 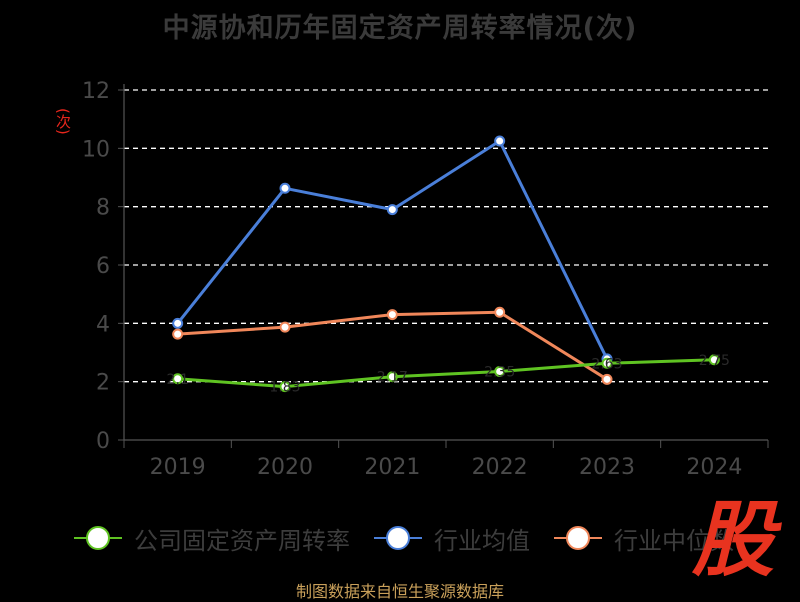 What do you see at coordinates (242, 540) in the screenshot?
I see `legend-label: 公司固定资产周转率` at bounding box center [242, 540].